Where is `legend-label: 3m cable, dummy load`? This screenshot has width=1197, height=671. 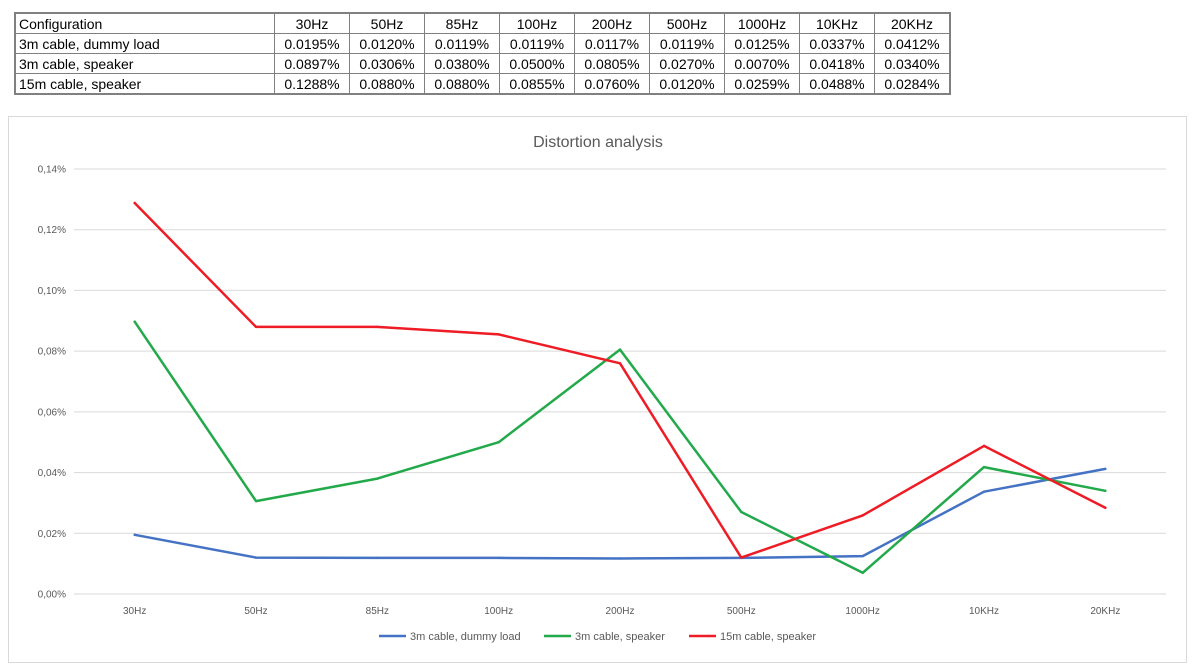 legend-label: 3m cable, dummy load is located at coordinates (465, 637).